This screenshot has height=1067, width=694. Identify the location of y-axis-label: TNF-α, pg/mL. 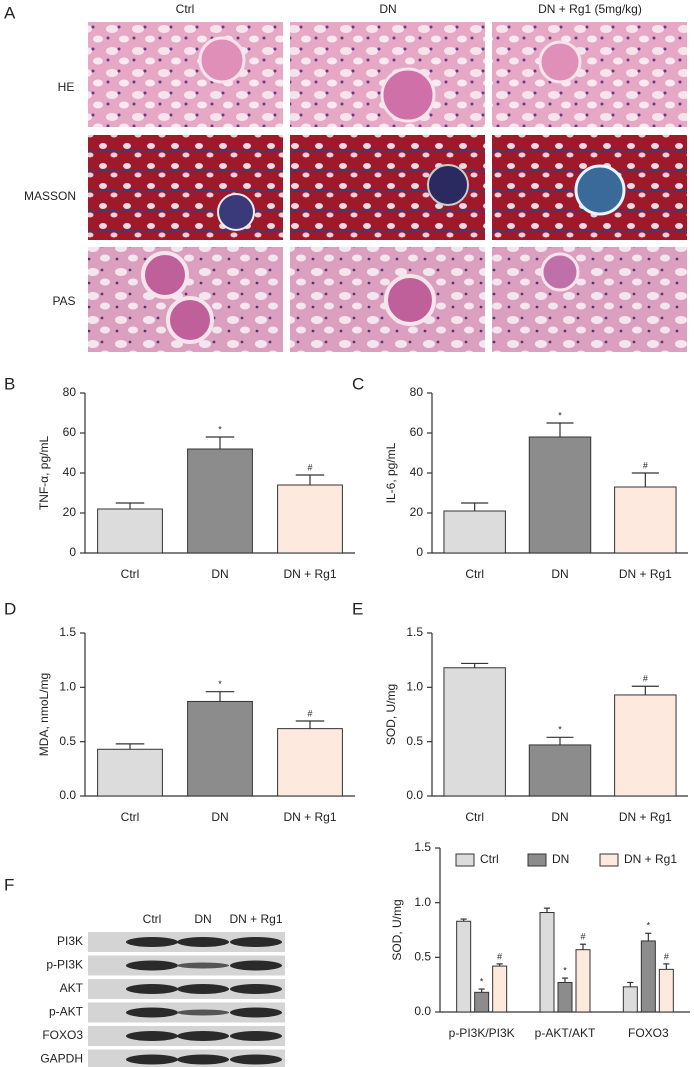
(44, 473).